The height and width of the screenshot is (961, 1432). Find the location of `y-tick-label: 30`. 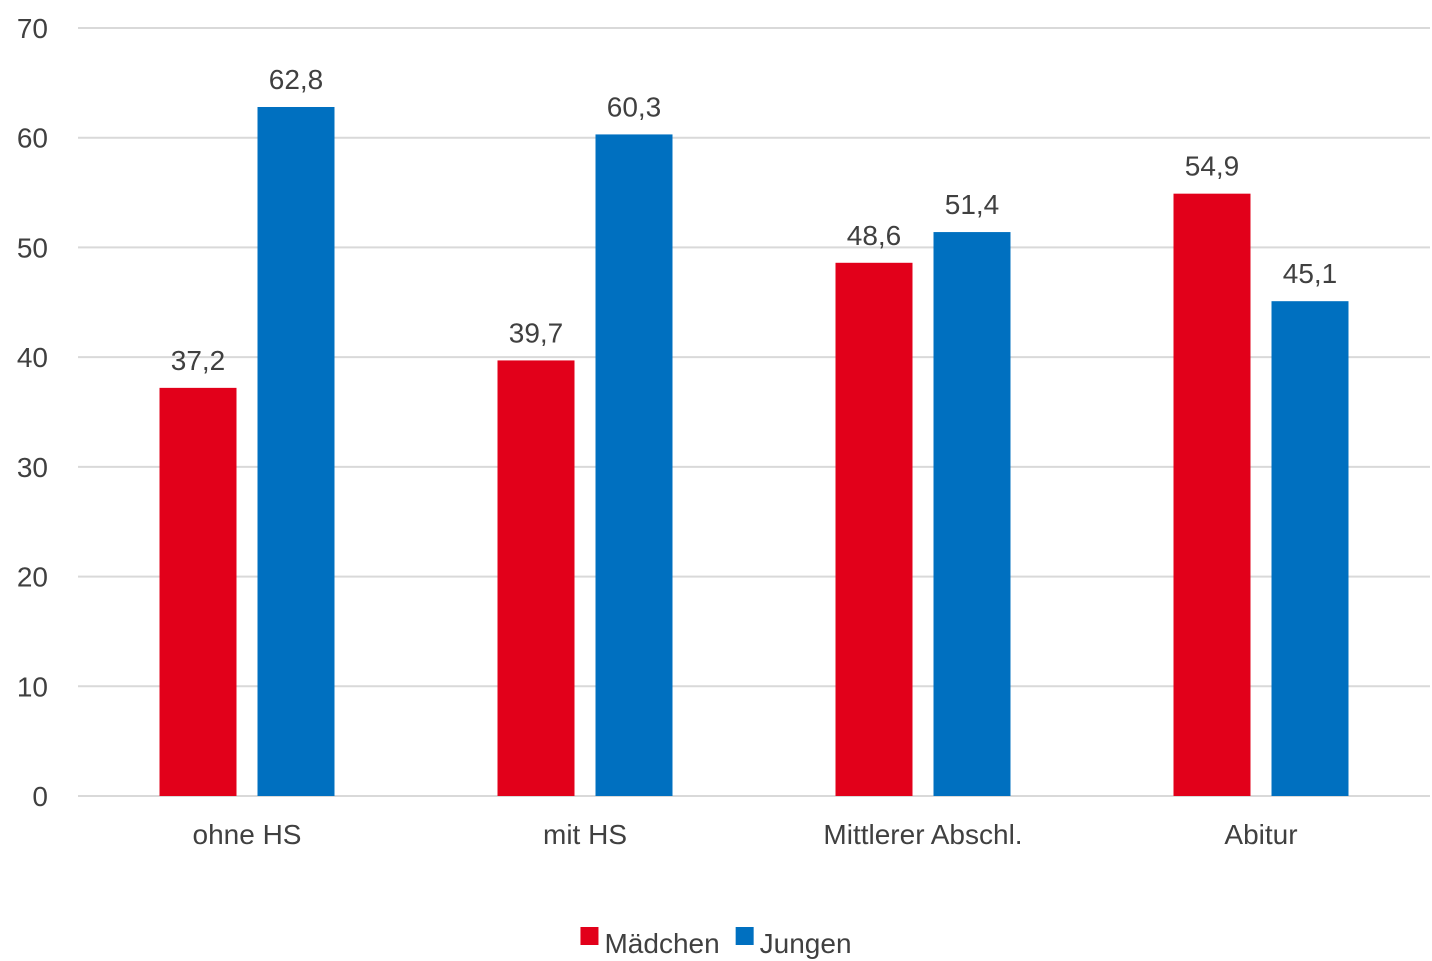

y-tick-label: 30 is located at coordinates (32, 467).